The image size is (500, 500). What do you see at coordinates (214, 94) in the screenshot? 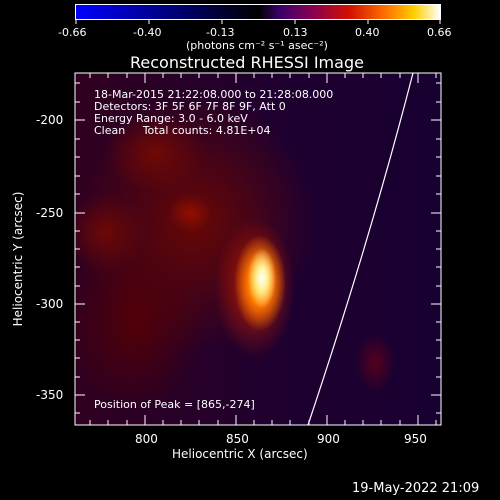
I see `info-time-range: 18-Mar-2015 21:22:08.000 to 21:28:08.000` at bounding box center [214, 94].